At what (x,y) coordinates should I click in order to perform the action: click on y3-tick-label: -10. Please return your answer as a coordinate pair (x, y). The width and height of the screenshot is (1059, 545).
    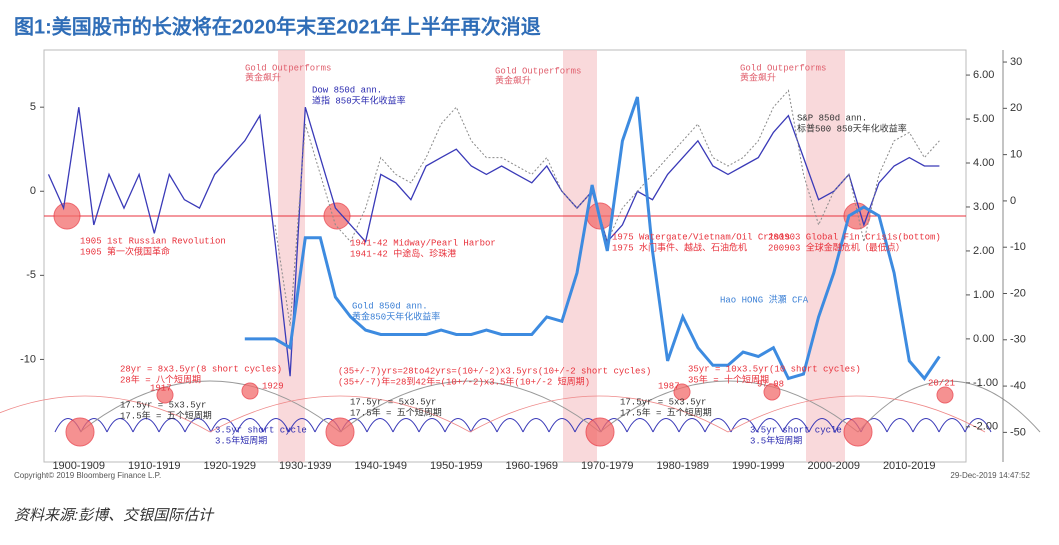
    Looking at the image, I should click on (1018, 247).